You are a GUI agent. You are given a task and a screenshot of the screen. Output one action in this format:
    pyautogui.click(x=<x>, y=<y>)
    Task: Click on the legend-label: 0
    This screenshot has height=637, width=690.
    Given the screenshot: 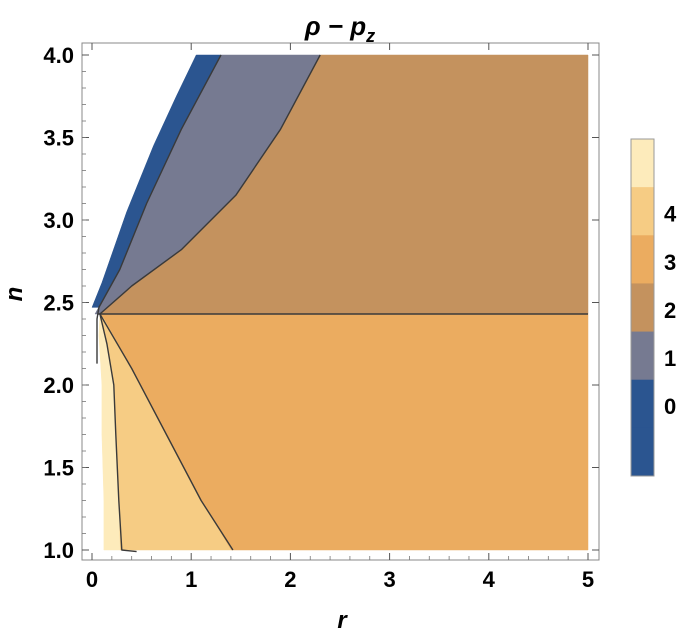 What is the action you would take?
    pyautogui.click(x=670, y=406)
    